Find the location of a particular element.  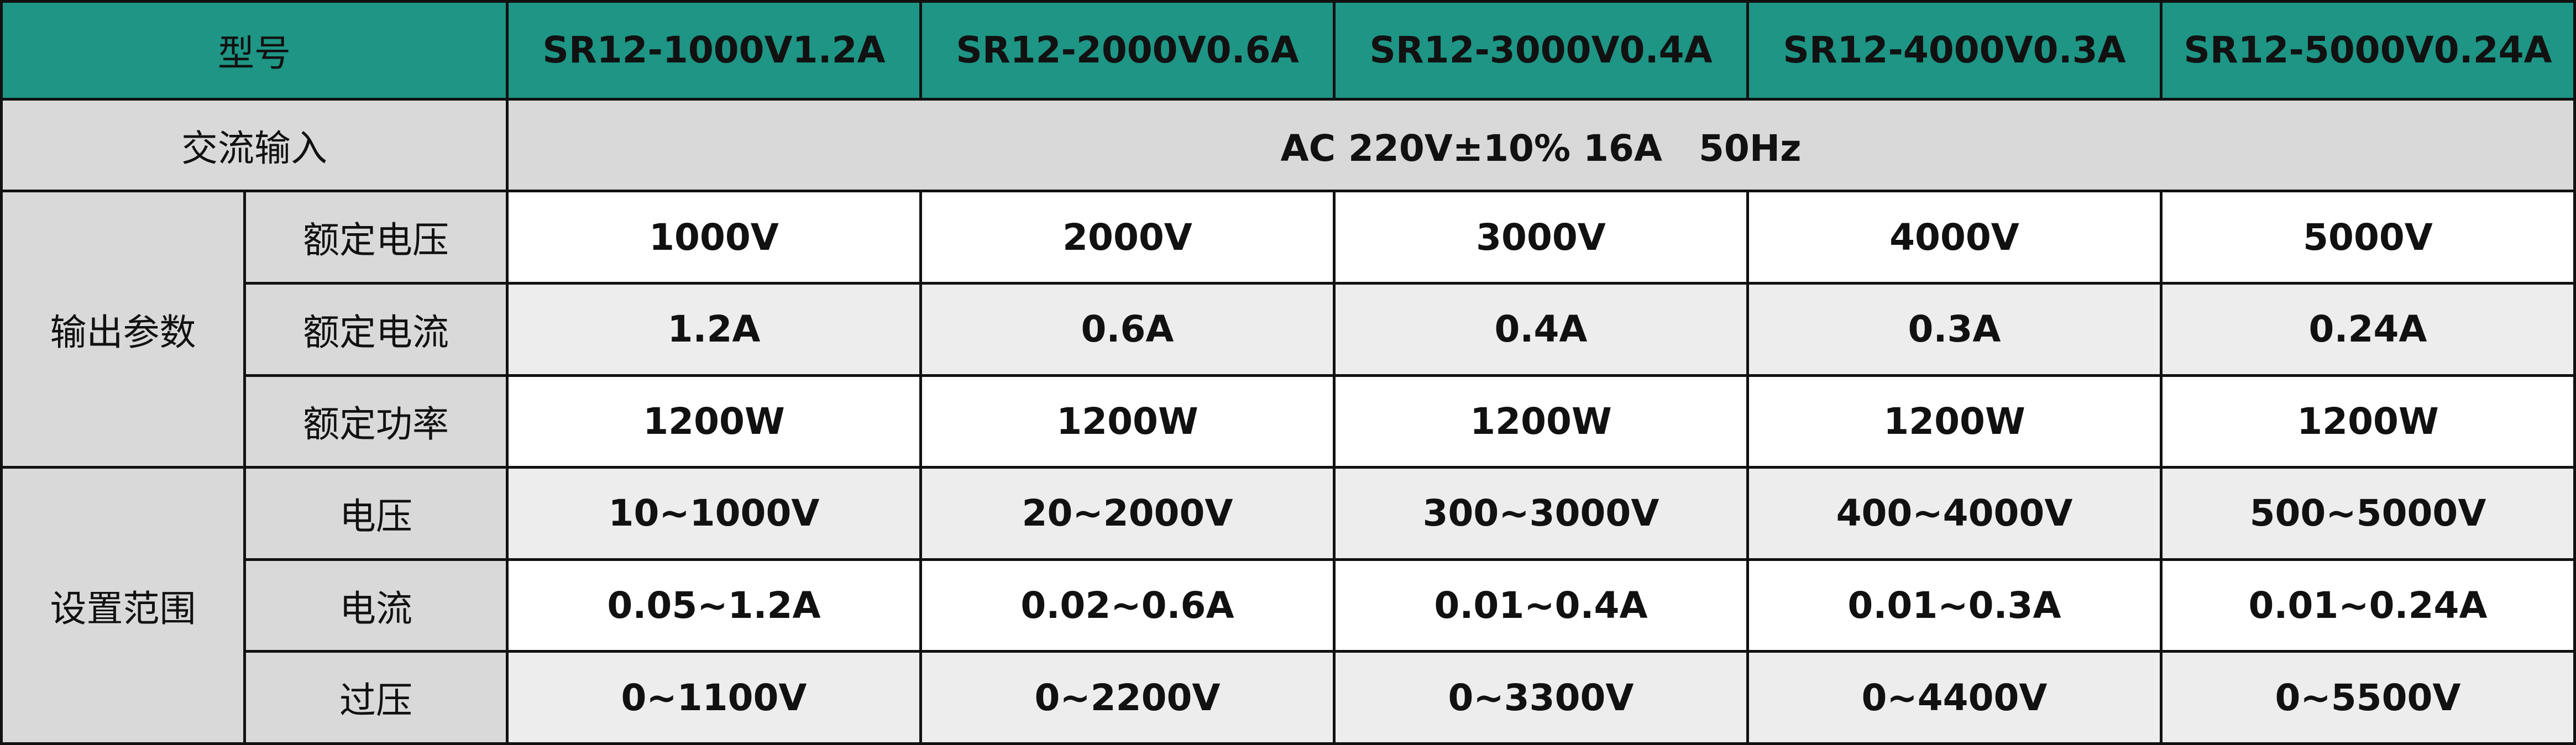

row-label: 过压 is located at coordinates (376, 698).